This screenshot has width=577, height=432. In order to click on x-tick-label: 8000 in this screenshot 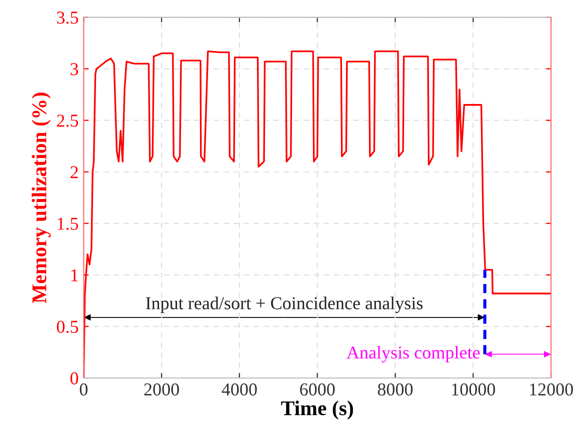, I will do `click(395, 389)`.